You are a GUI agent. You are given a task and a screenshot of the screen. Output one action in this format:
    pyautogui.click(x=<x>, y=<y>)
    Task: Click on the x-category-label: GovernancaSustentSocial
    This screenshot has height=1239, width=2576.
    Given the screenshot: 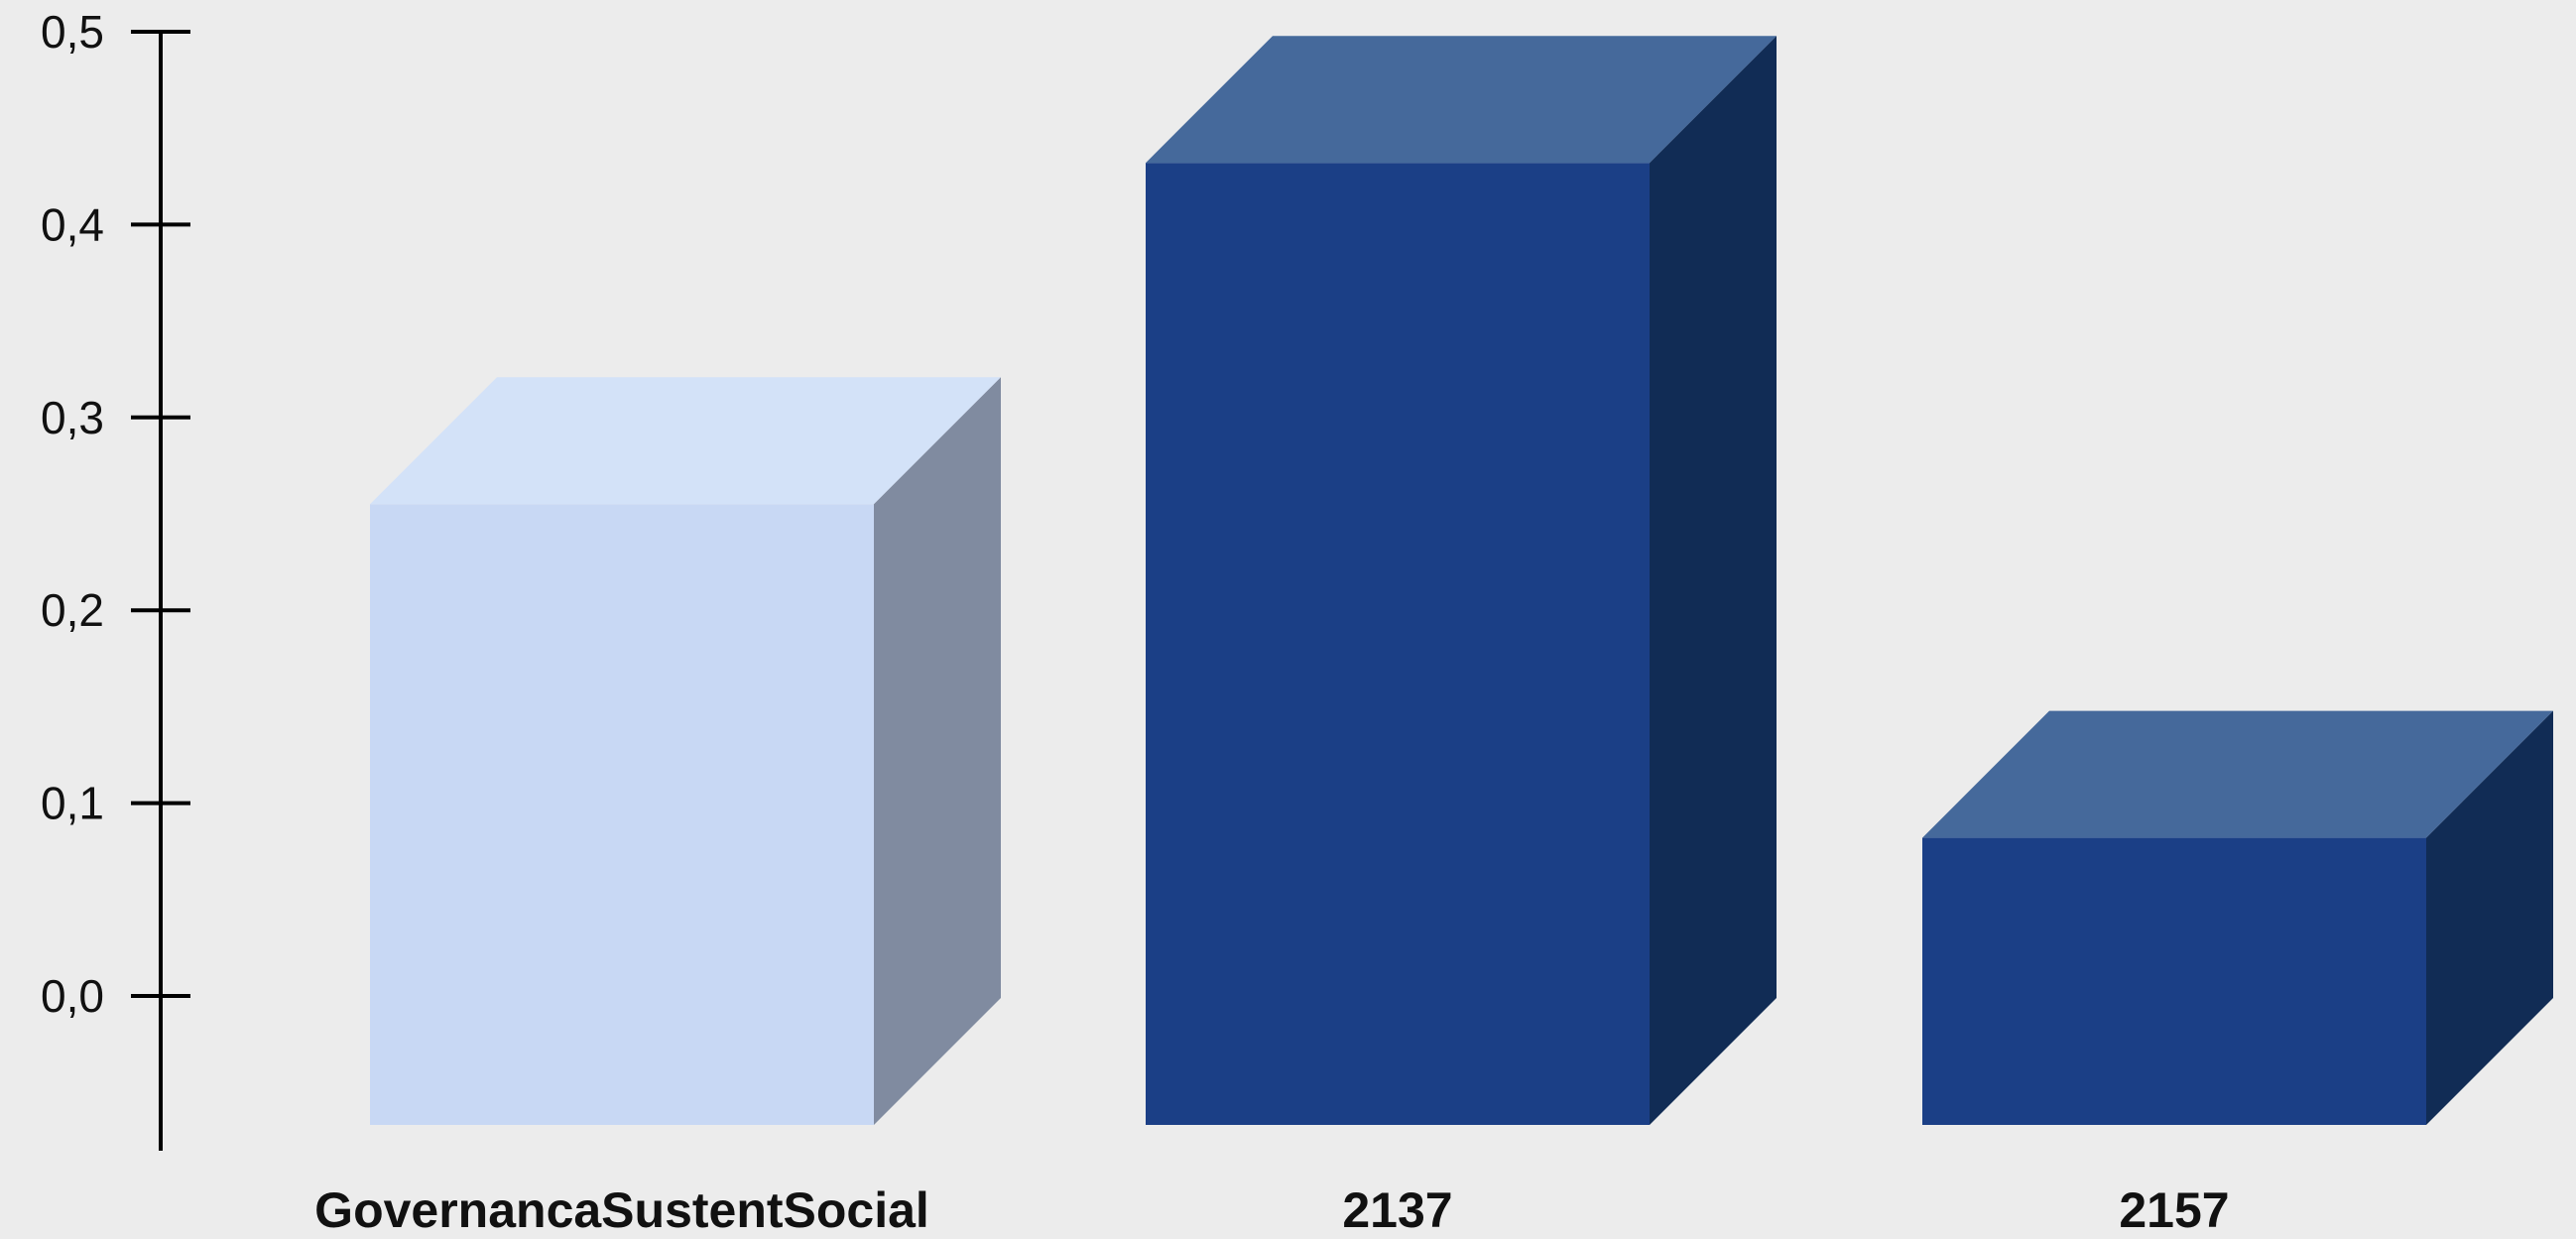 What is the action you would take?
    pyautogui.click(x=621, y=1210)
    